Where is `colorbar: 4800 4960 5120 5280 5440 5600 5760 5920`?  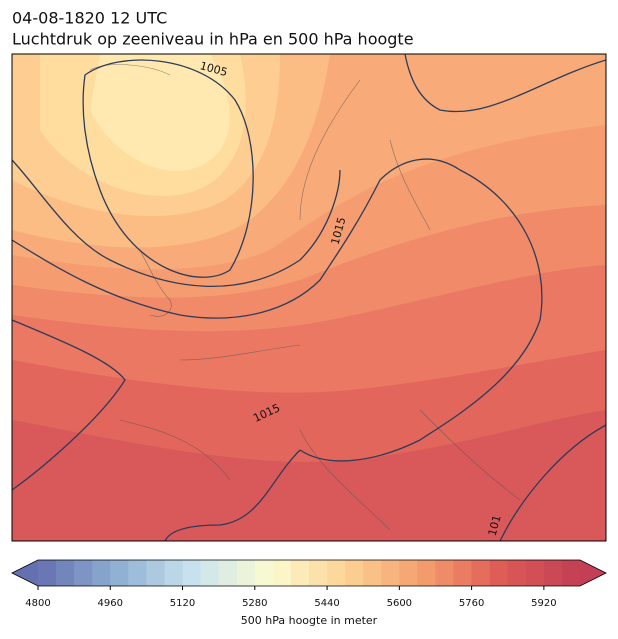 colorbar: 4800 4960 5120 5280 5440 5600 5760 5920 is located at coordinates (309, 584).